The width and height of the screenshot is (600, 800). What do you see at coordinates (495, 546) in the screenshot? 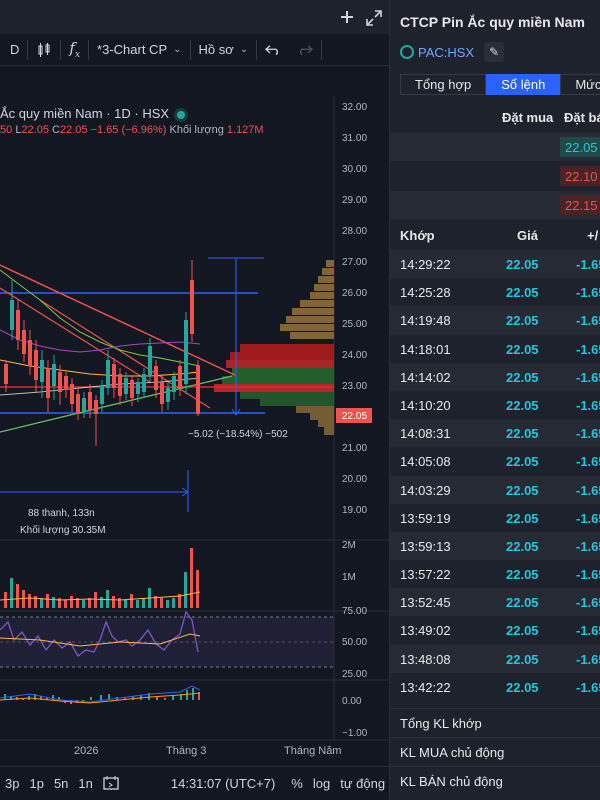
I see `trade-row: 13:59:13 22.05 -1.65` at bounding box center [495, 546].